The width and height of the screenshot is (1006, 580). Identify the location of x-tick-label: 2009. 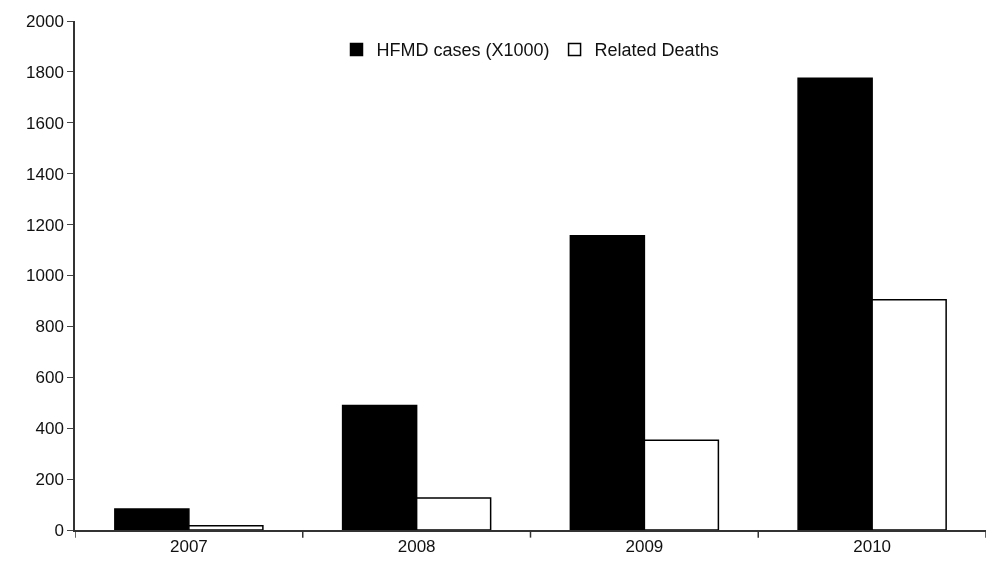
(644, 547).